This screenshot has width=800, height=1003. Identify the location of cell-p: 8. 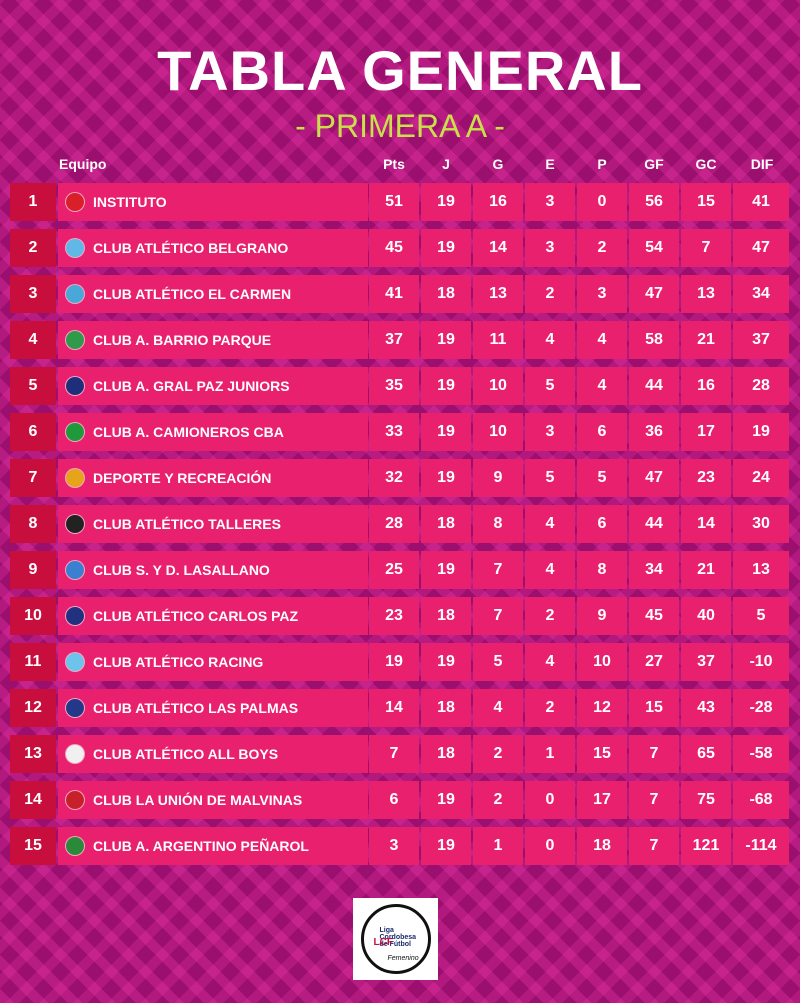
(602, 570).